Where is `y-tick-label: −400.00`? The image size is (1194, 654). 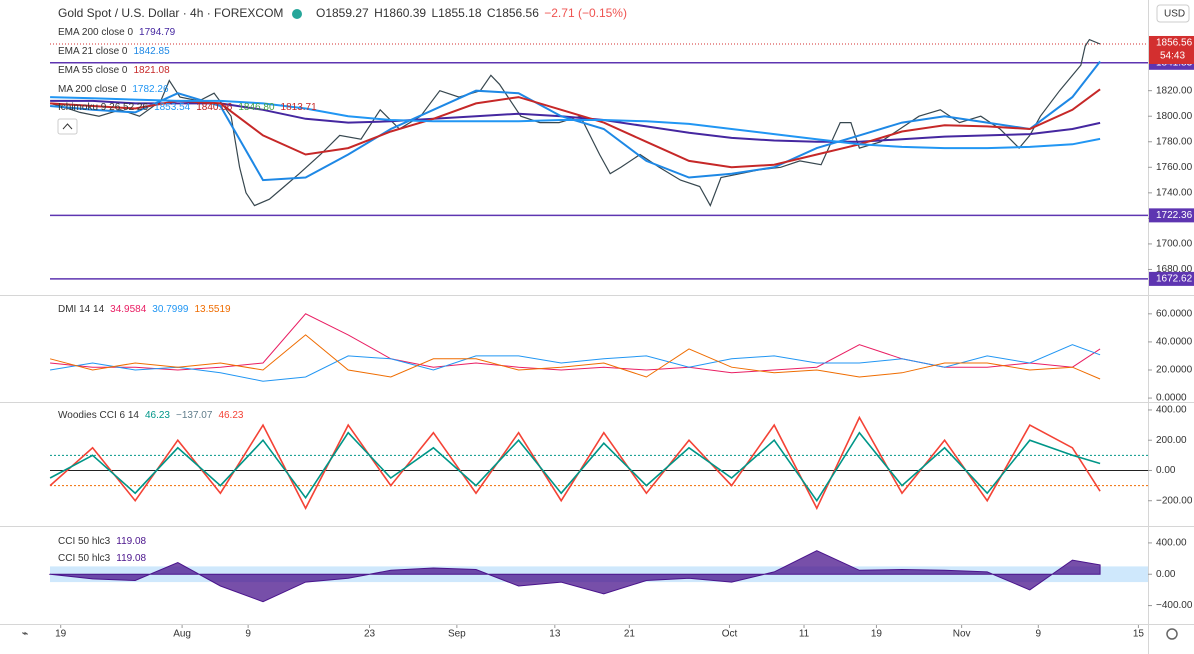
y-tick-label: −400.00 is located at coordinates (1174, 605).